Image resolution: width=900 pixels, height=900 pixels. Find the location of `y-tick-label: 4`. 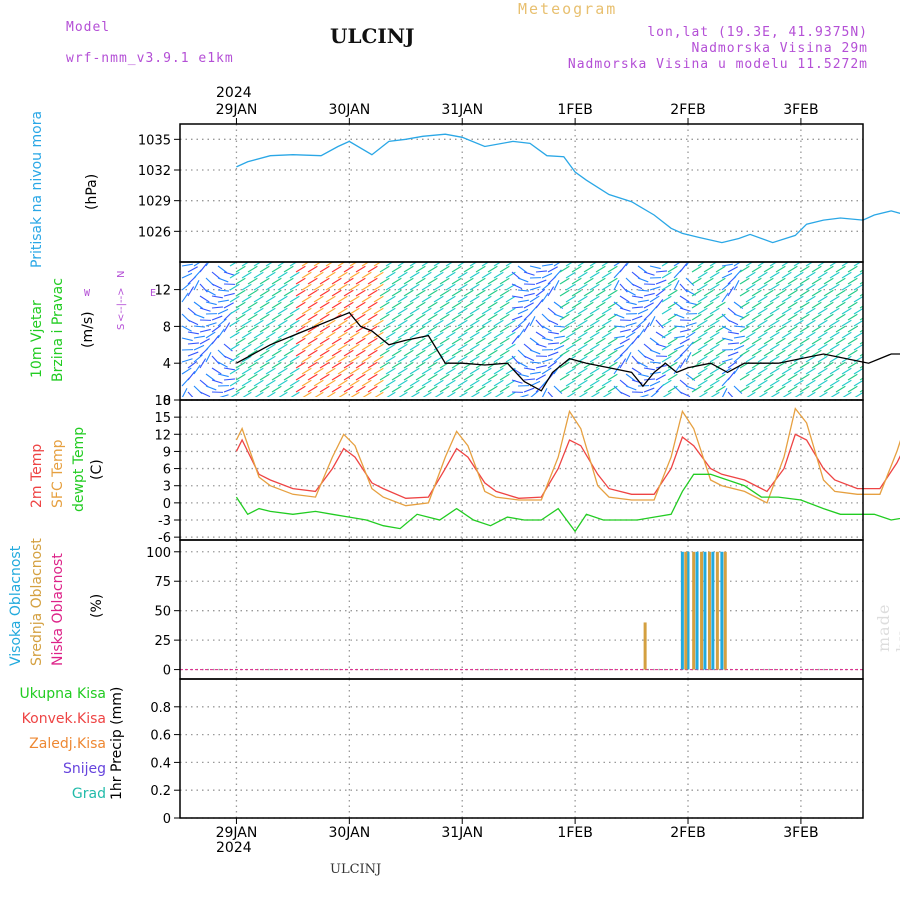

y-tick-label: 4 is located at coordinates (167, 364).